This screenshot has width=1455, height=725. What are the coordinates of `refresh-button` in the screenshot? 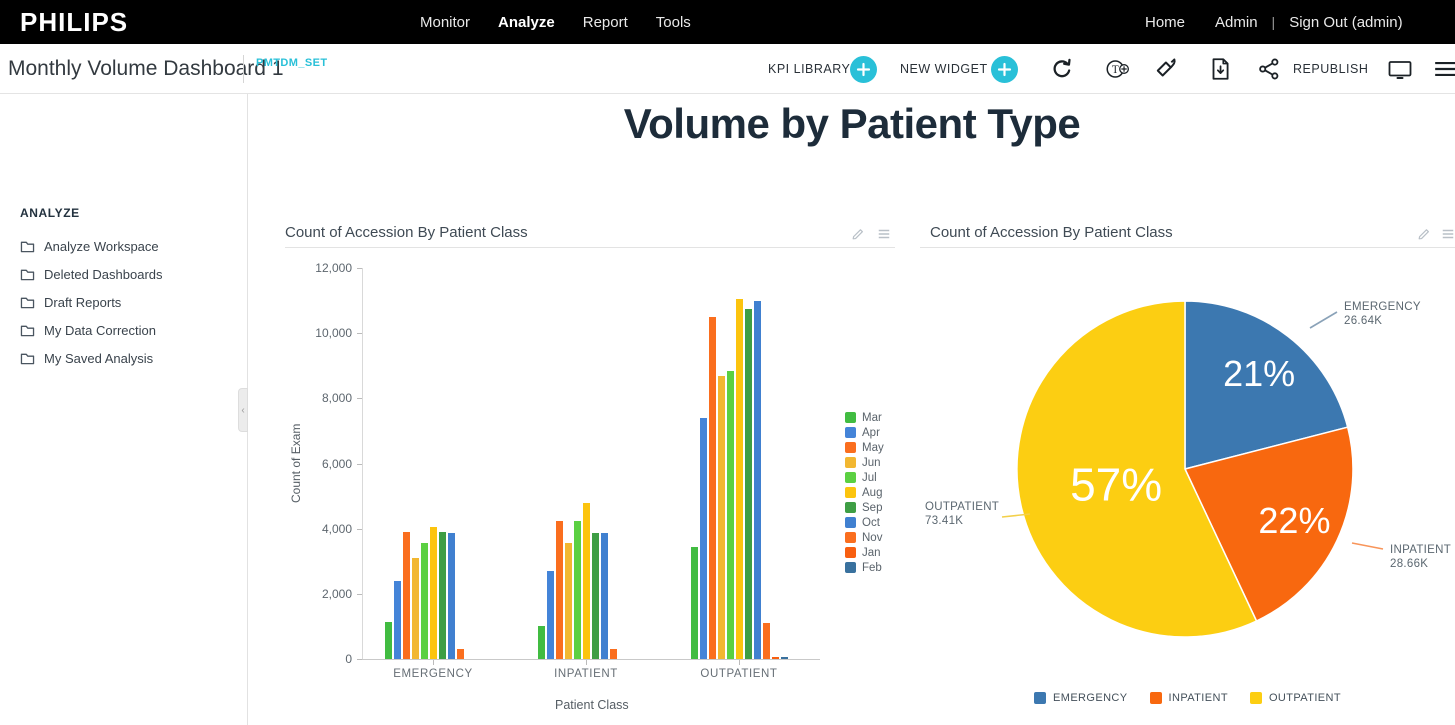 It's located at (1062, 69).